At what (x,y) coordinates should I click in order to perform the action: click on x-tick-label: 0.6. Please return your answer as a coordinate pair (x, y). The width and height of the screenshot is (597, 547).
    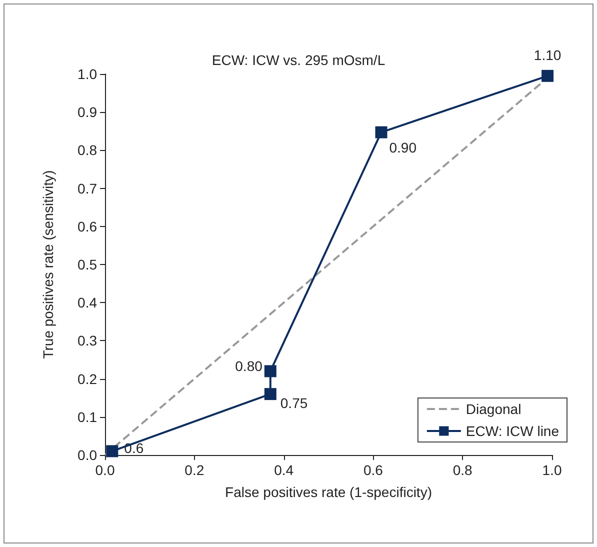
    Looking at the image, I should click on (373, 470).